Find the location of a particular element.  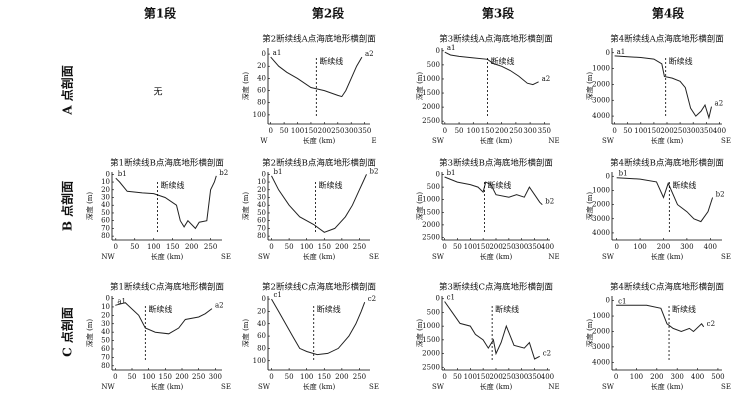

x-tick-label: 500 is located at coordinates (717, 377).